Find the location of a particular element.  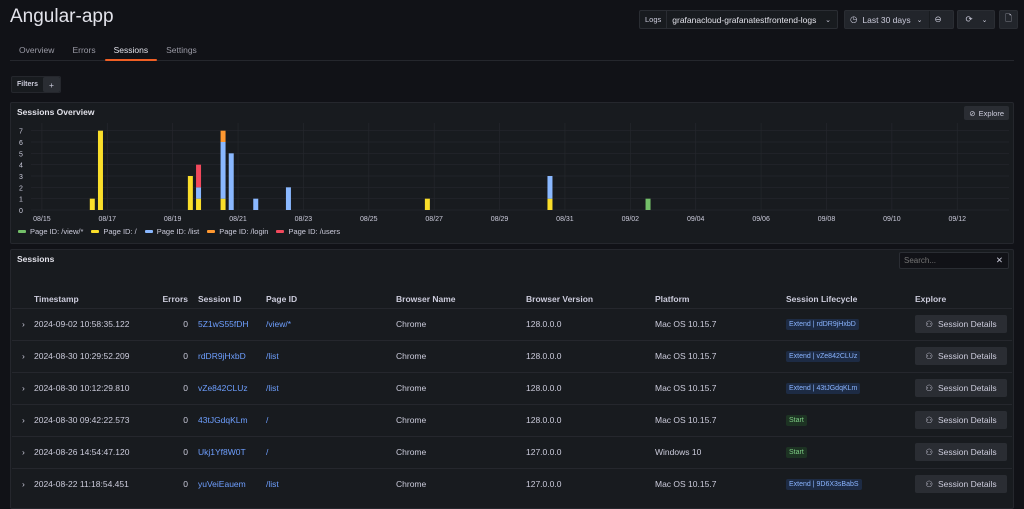

legend-label: Page ID: /list is located at coordinates (178, 231).